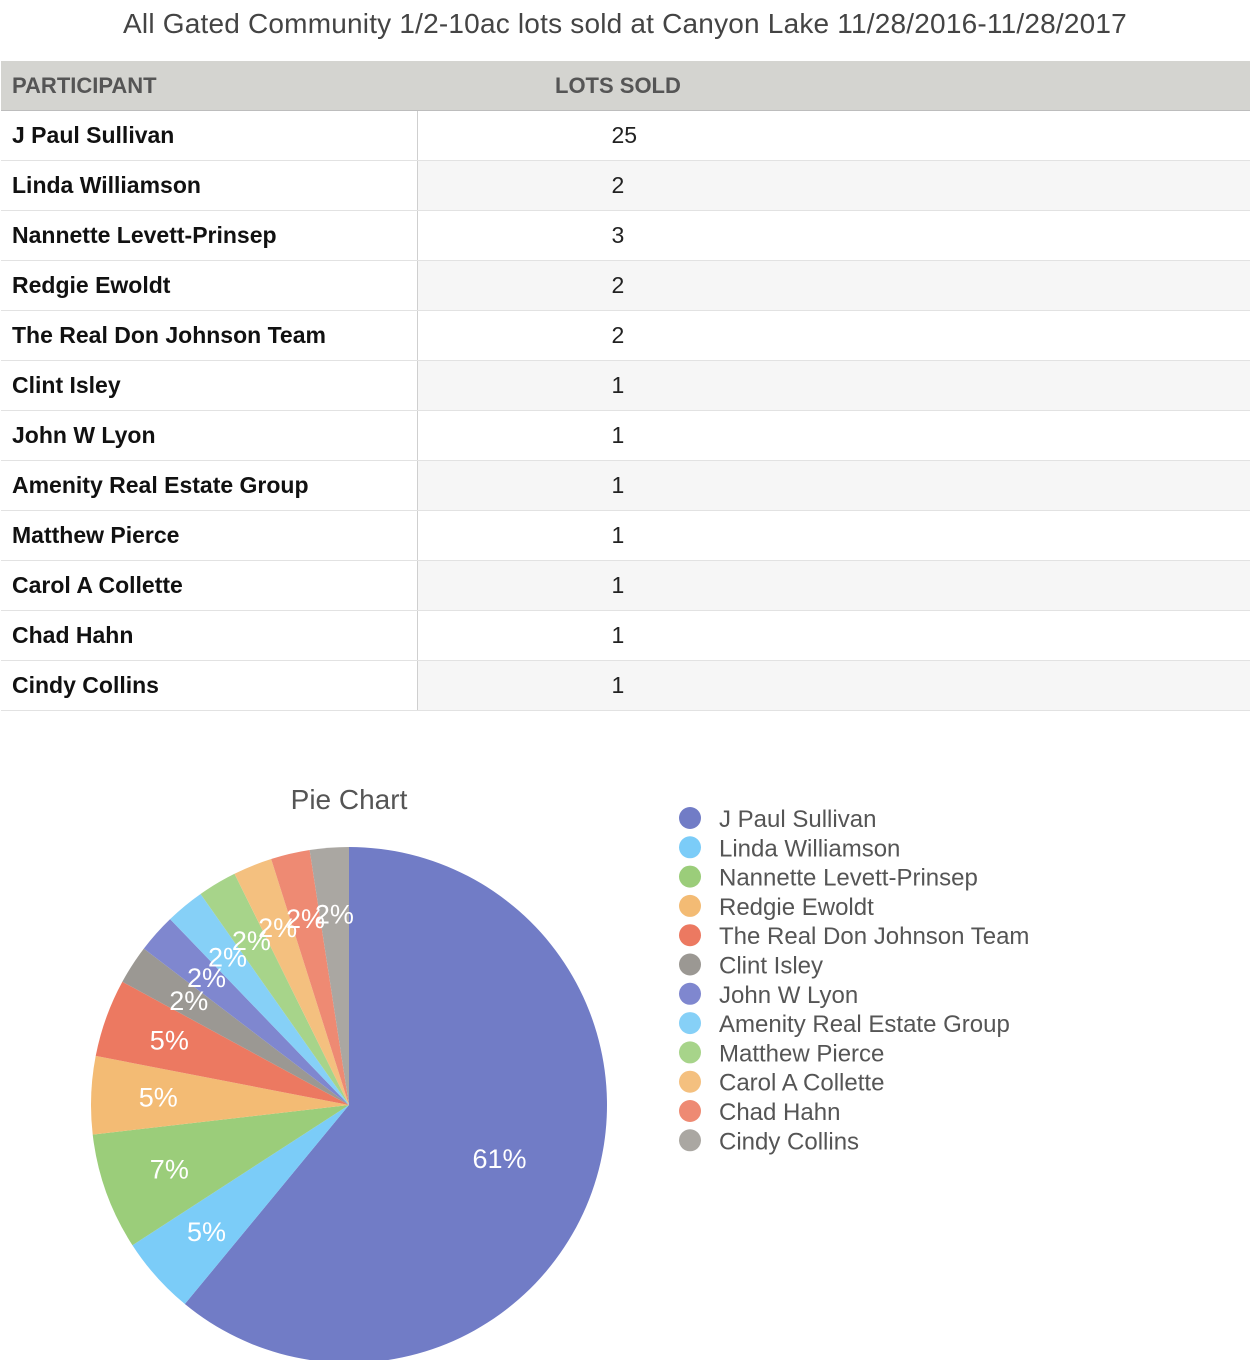 This screenshot has height=1360, width=1250. Describe the element at coordinates (209, 535) in the screenshot. I see `participant-cell: Matthew Pierce` at that location.